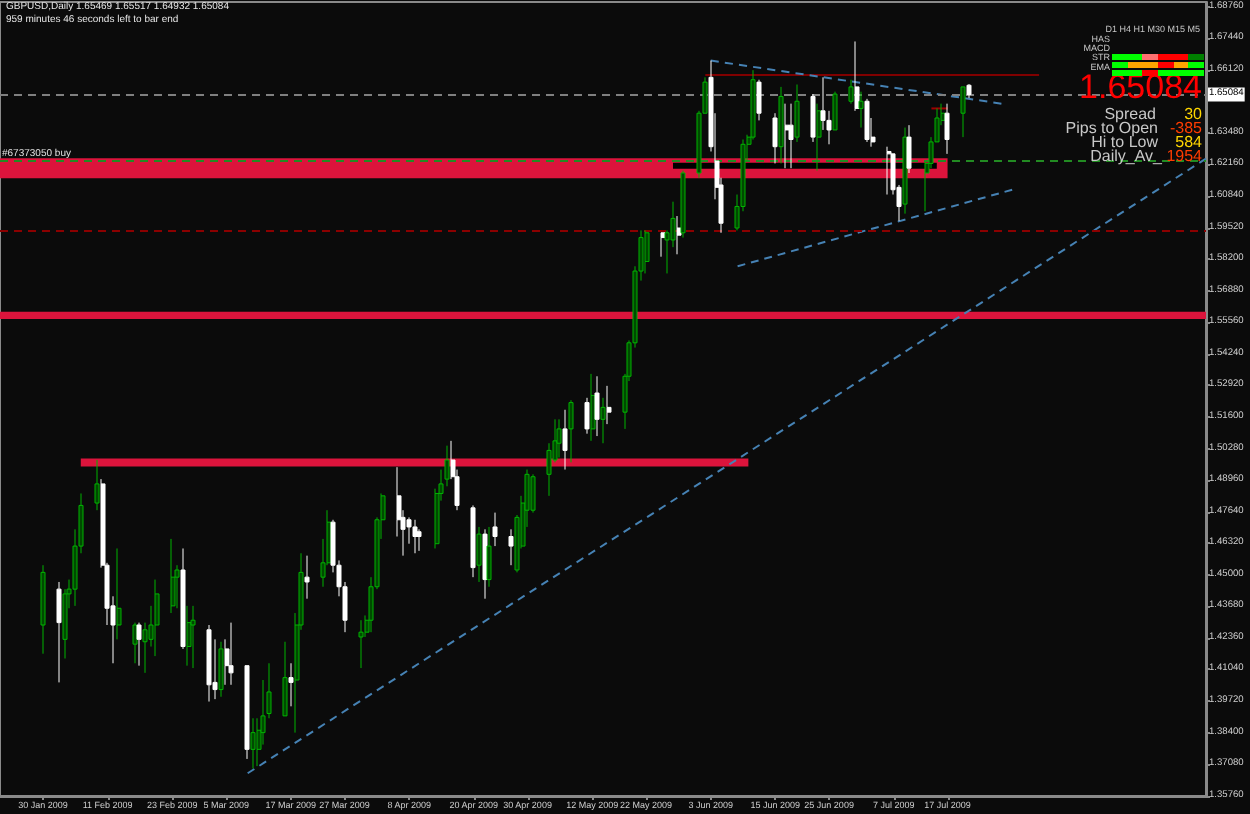 The image size is (1250, 814). What do you see at coordinates (1111, 128) in the screenshot?
I see `annotation: Pips to Open` at bounding box center [1111, 128].